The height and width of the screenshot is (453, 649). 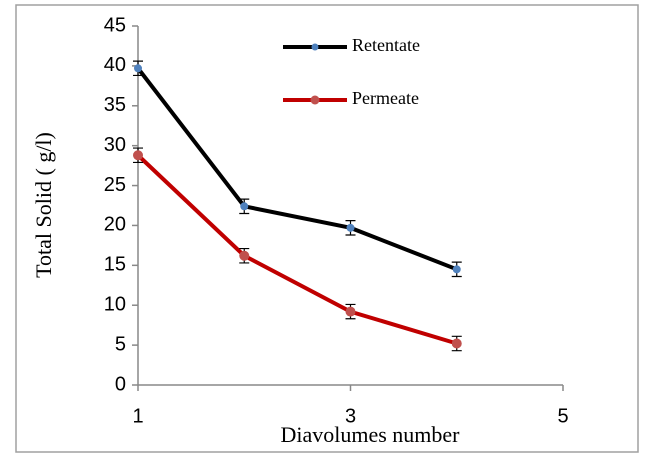 I want to click on y-axis-title: Total Solid ( g/l), so click(x=43, y=205).